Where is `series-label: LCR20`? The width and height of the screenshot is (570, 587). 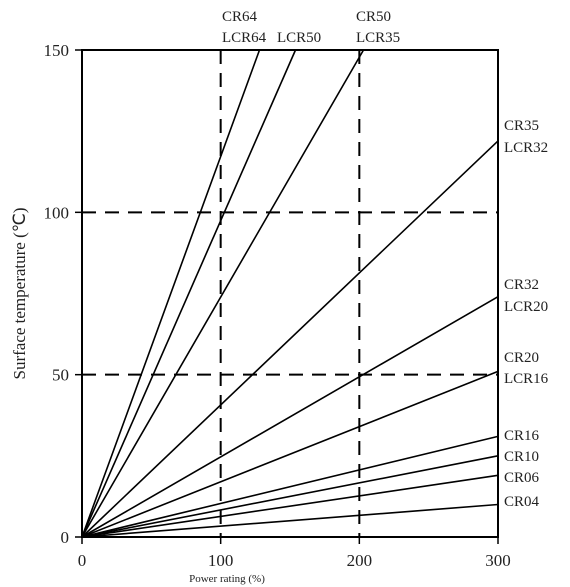
series-label: LCR20 is located at coordinates (526, 307).